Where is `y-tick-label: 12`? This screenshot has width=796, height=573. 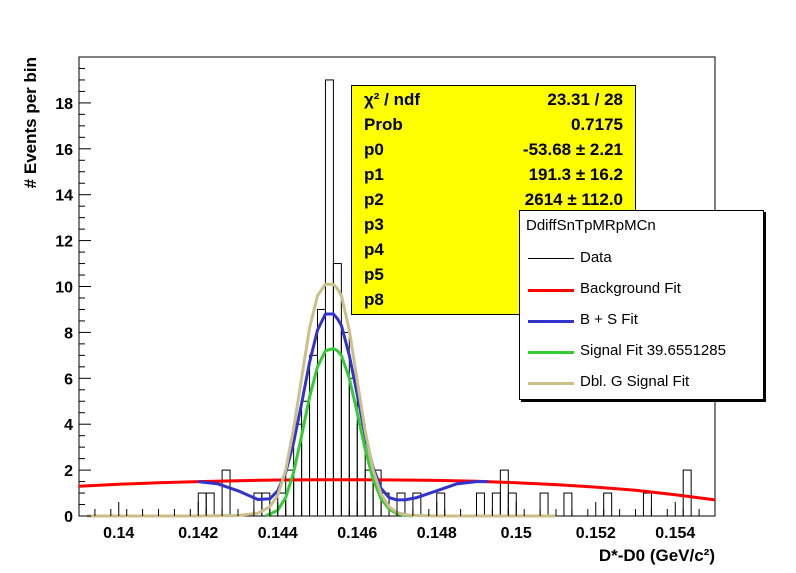 y-tick-label: 12 is located at coordinates (64, 242).